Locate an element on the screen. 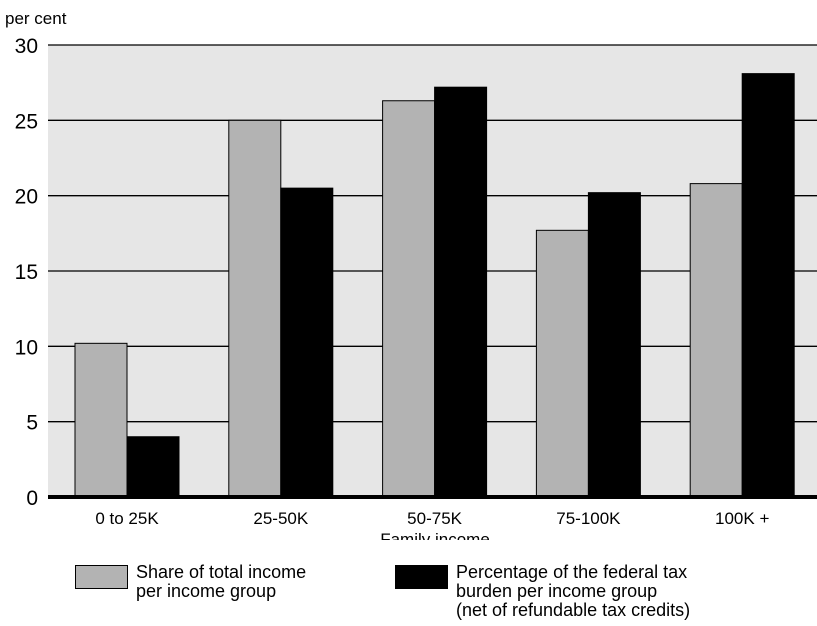 The width and height of the screenshot is (817, 626). y-tick-label: 0 is located at coordinates (32, 498).